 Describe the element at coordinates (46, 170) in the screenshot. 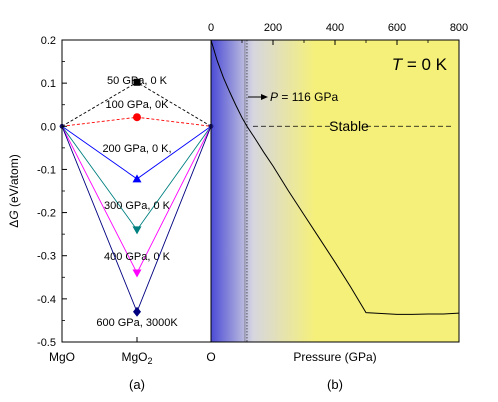

I see `y-tick-label: -0.1` at that location.